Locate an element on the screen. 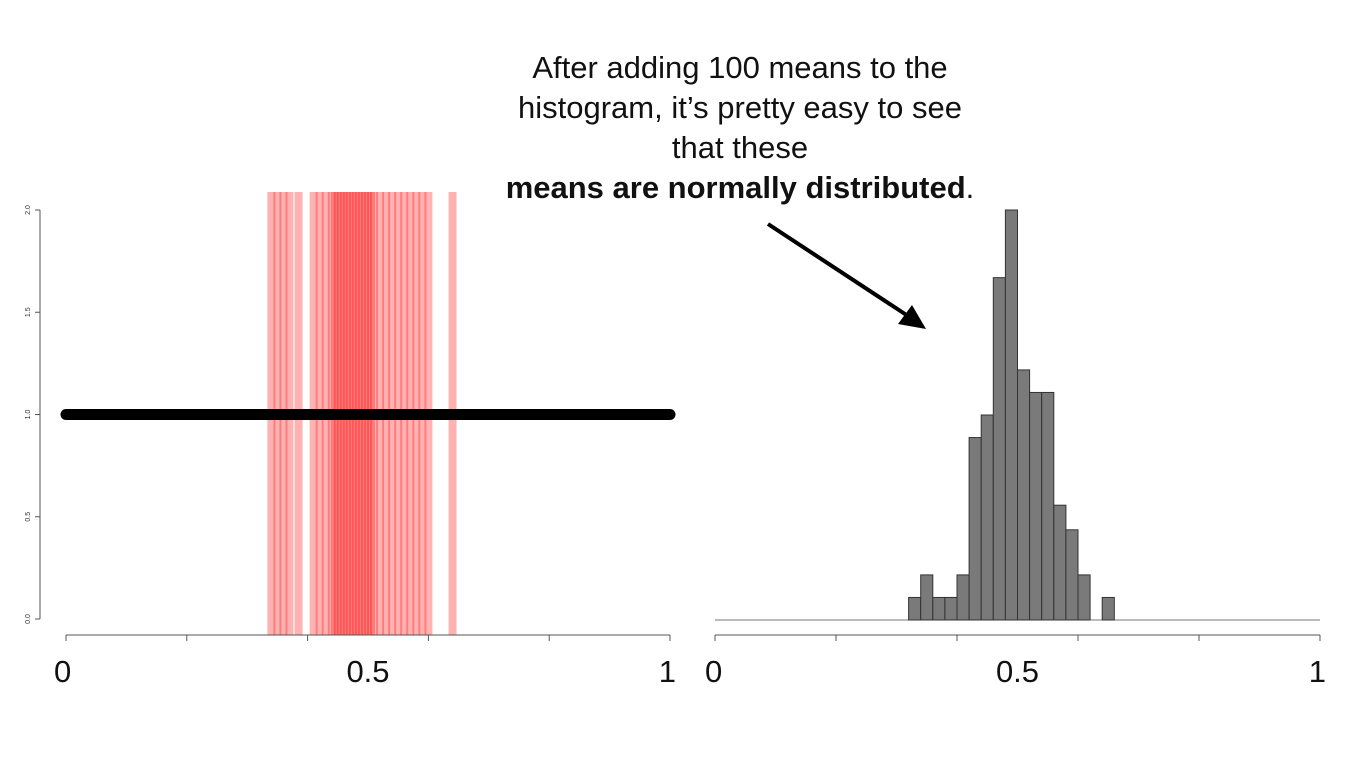  annotation-line-1: After adding 100 means to the is located at coordinates (740, 67).